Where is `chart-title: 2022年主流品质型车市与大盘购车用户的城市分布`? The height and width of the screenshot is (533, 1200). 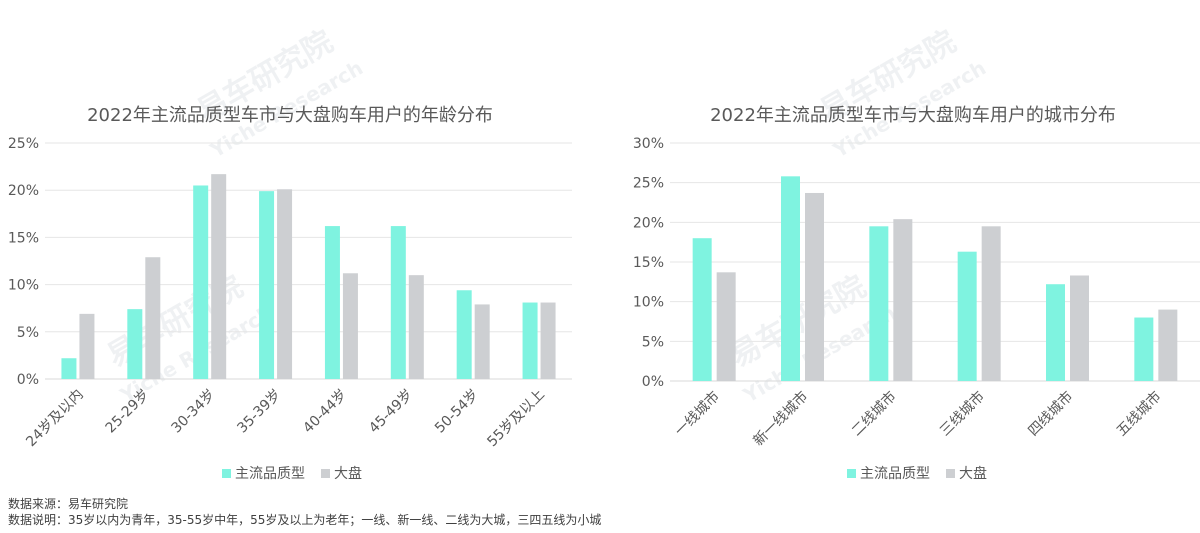
chart-title: 2022年主流品质型车市与大盘购车用户的城市分布 is located at coordinates (913, 115).